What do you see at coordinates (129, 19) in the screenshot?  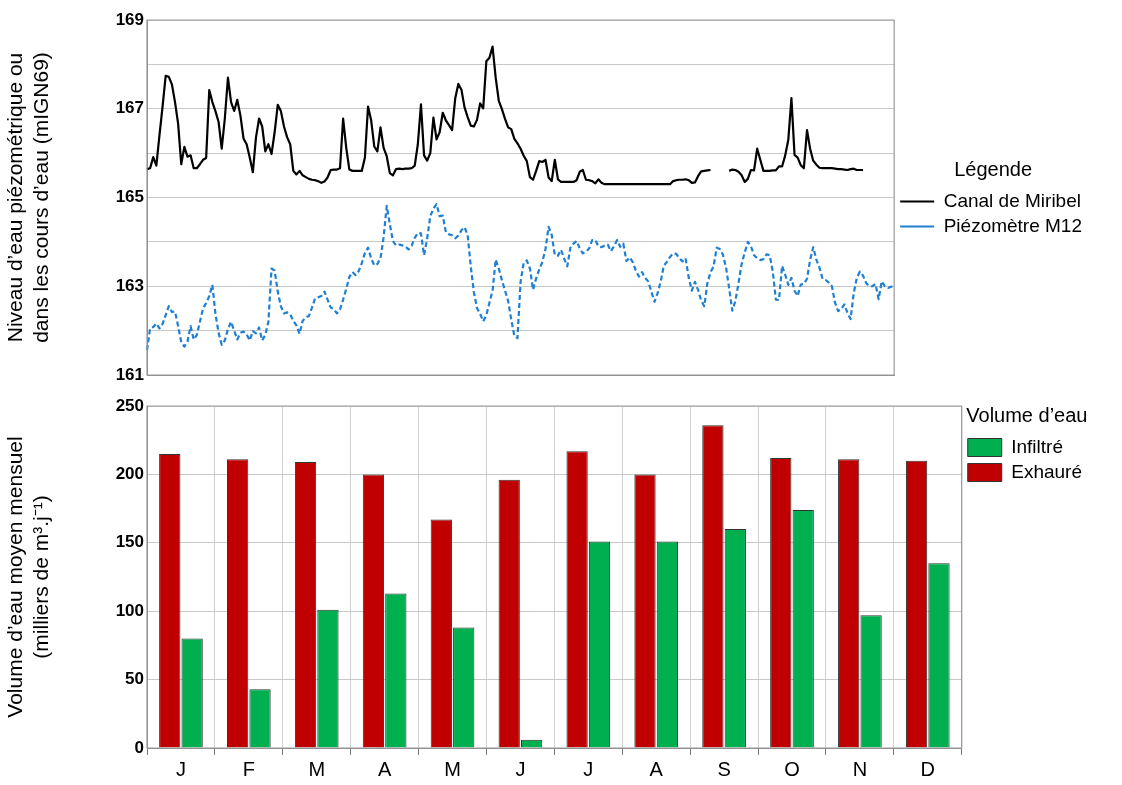 I see `y-tick-label: 169` at bounding box center [129, 19].